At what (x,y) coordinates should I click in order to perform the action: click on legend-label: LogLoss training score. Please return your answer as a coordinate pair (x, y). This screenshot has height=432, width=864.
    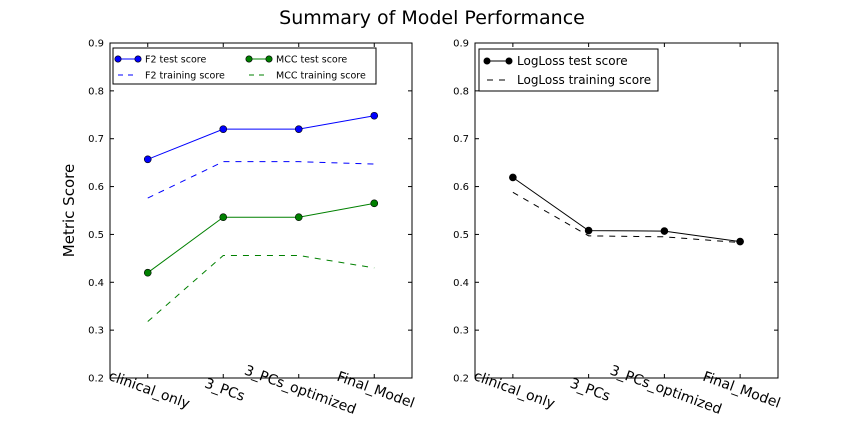
    Looking at the image, I should click on (584, 80).